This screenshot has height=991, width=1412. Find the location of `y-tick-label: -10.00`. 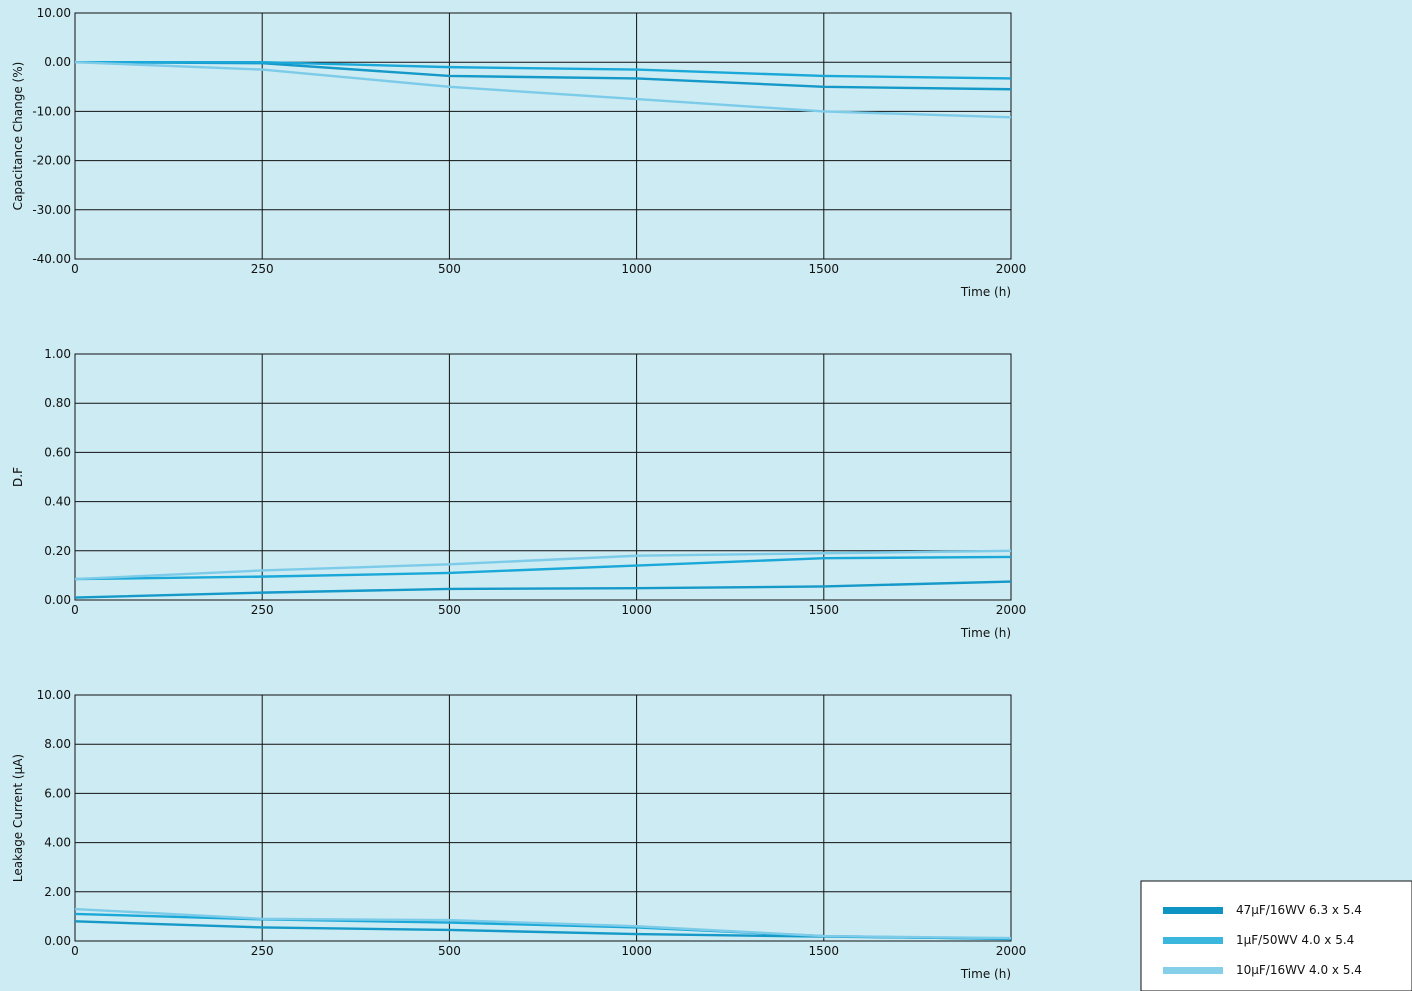

y-tick-label: -10.00 is located at coordinates (51, 111).